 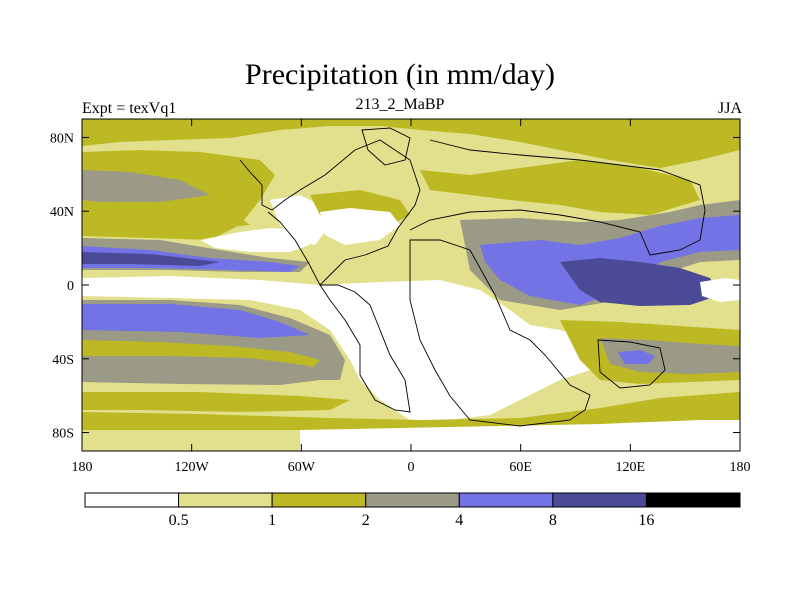 What do you see at coordinates (400, 104) in the screenshot?
I see `period-label: 213_2_MaBP` at bounding box center [400, 104].